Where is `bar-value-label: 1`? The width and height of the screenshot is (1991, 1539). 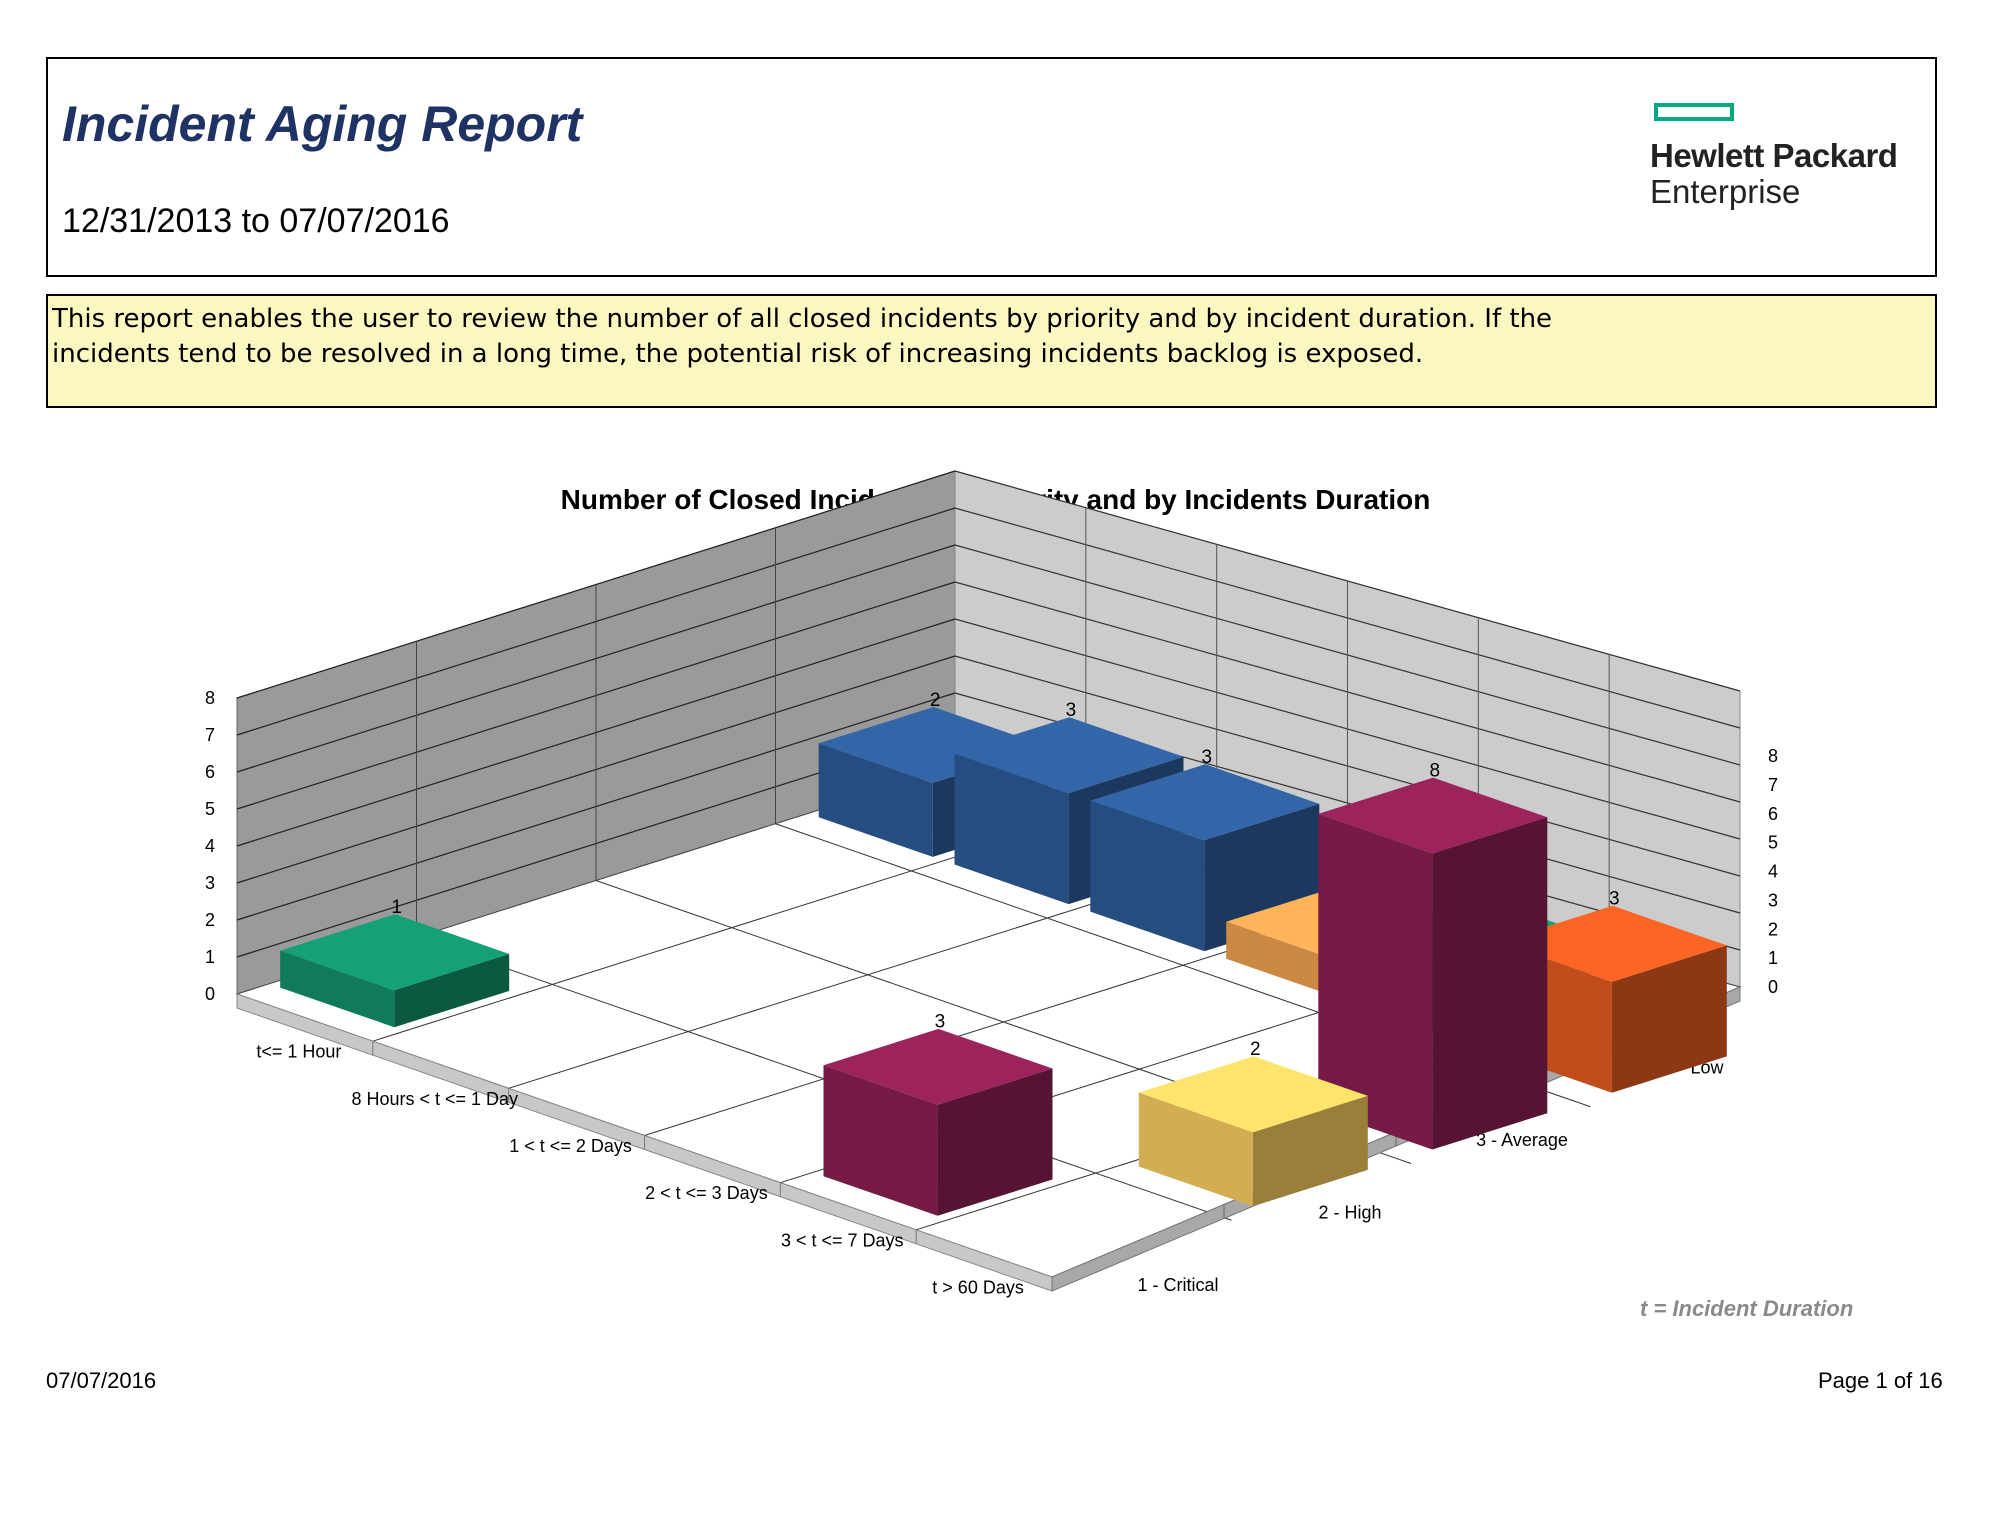
bar-value-label: 1 is located at coordinates (396, 907).